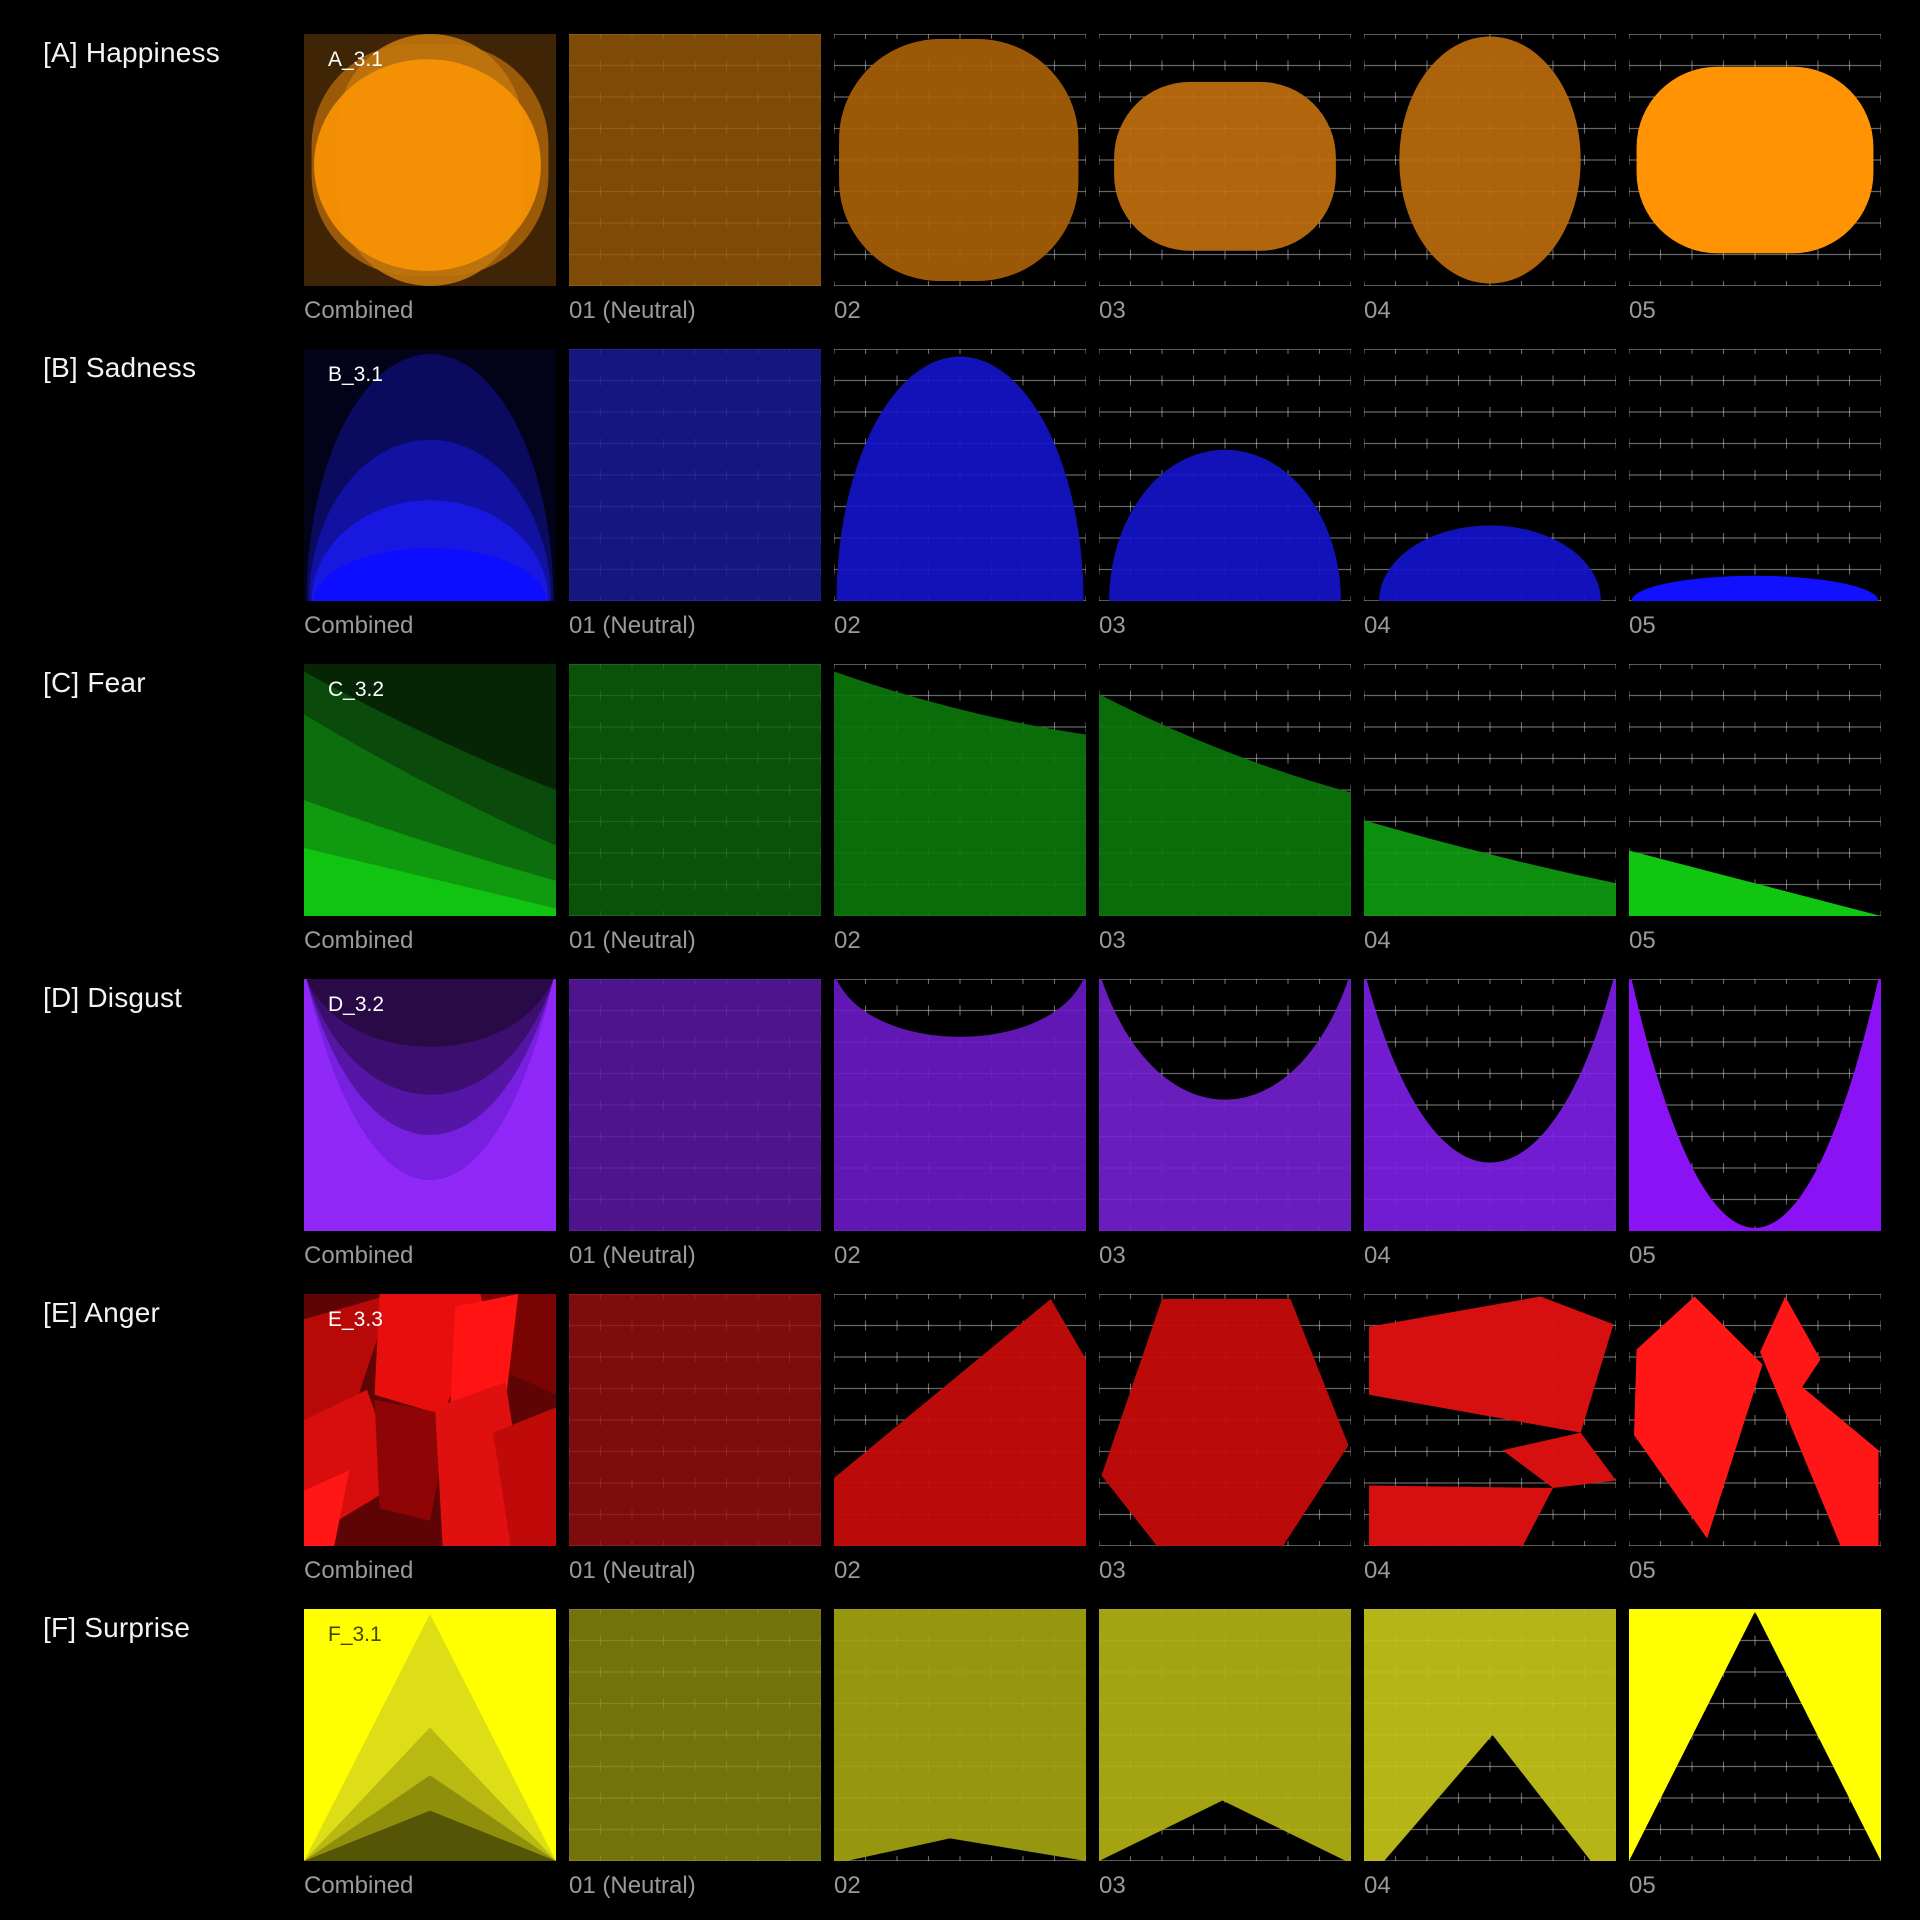  I want to click on cell-c-combined: C_3.2, so click(430, 790).